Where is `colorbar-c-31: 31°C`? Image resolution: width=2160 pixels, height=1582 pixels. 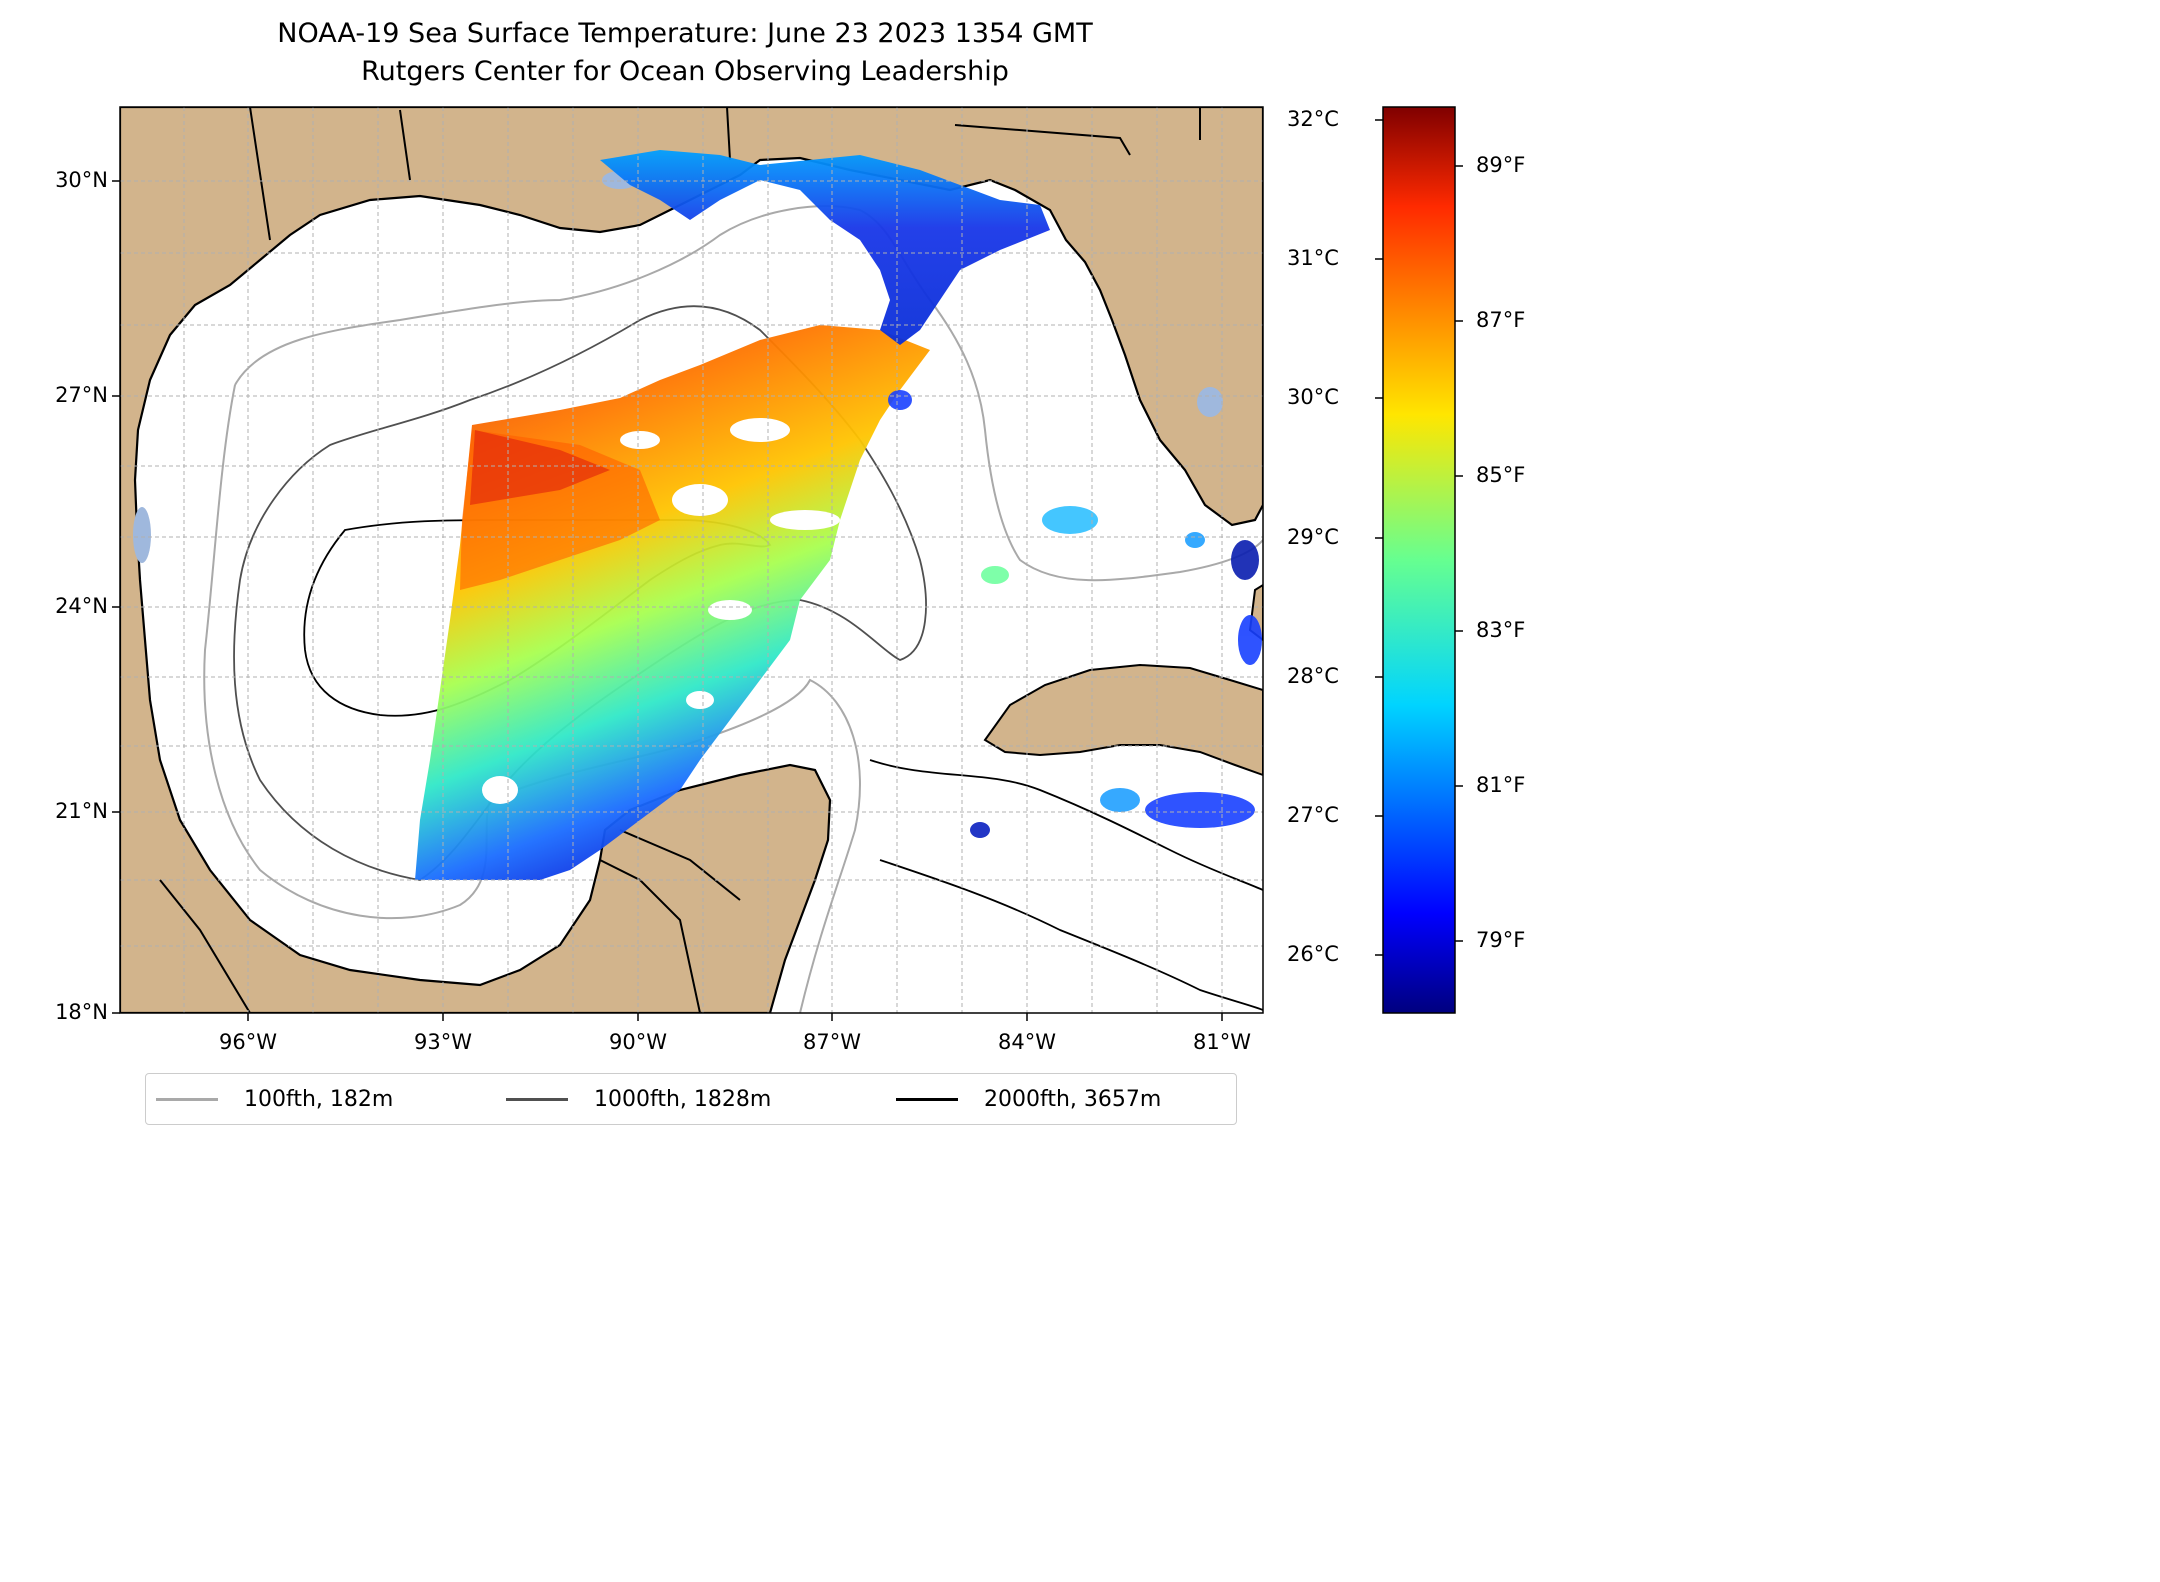 colorbar-c-31: 31°C is located at coordinates (1313, 258).